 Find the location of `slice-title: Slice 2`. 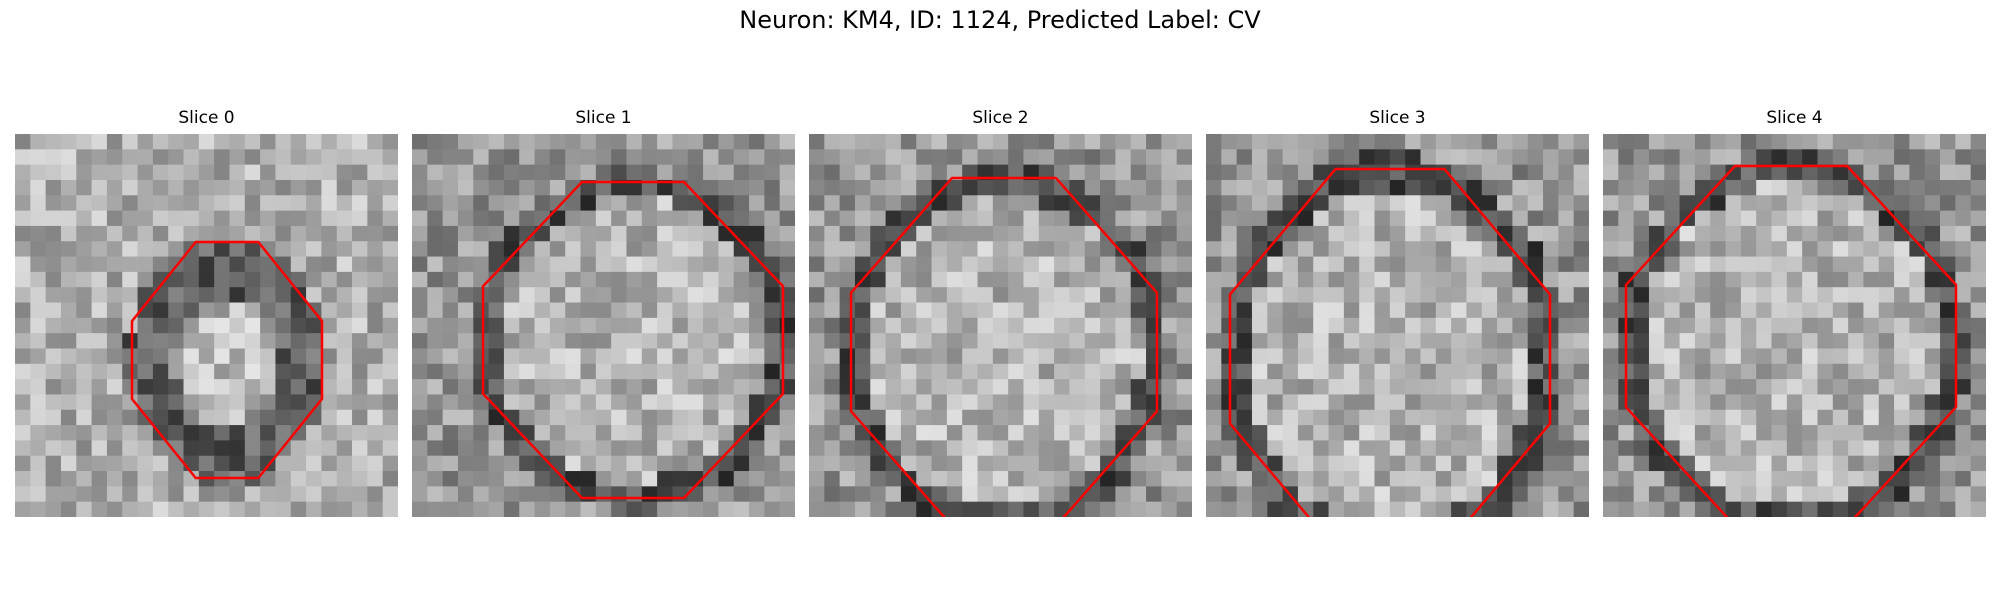

slice-title: Slice 2 is located at coordinates (1000, 118).